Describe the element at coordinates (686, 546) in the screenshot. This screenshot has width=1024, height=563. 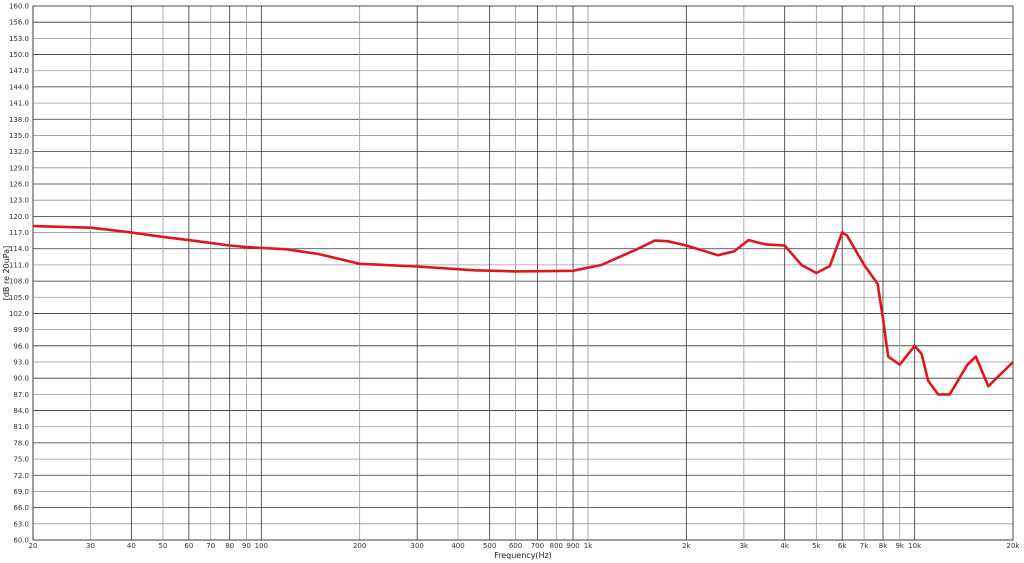
I see `x-tick-label: 2k` at that location.